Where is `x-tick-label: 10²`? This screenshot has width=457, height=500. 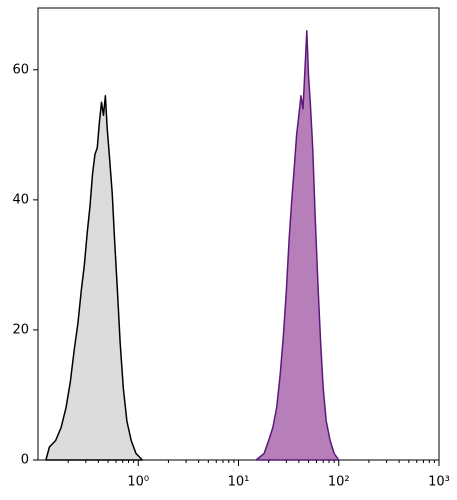
x-tick-label: 10² is located at coordinates (339, 482).